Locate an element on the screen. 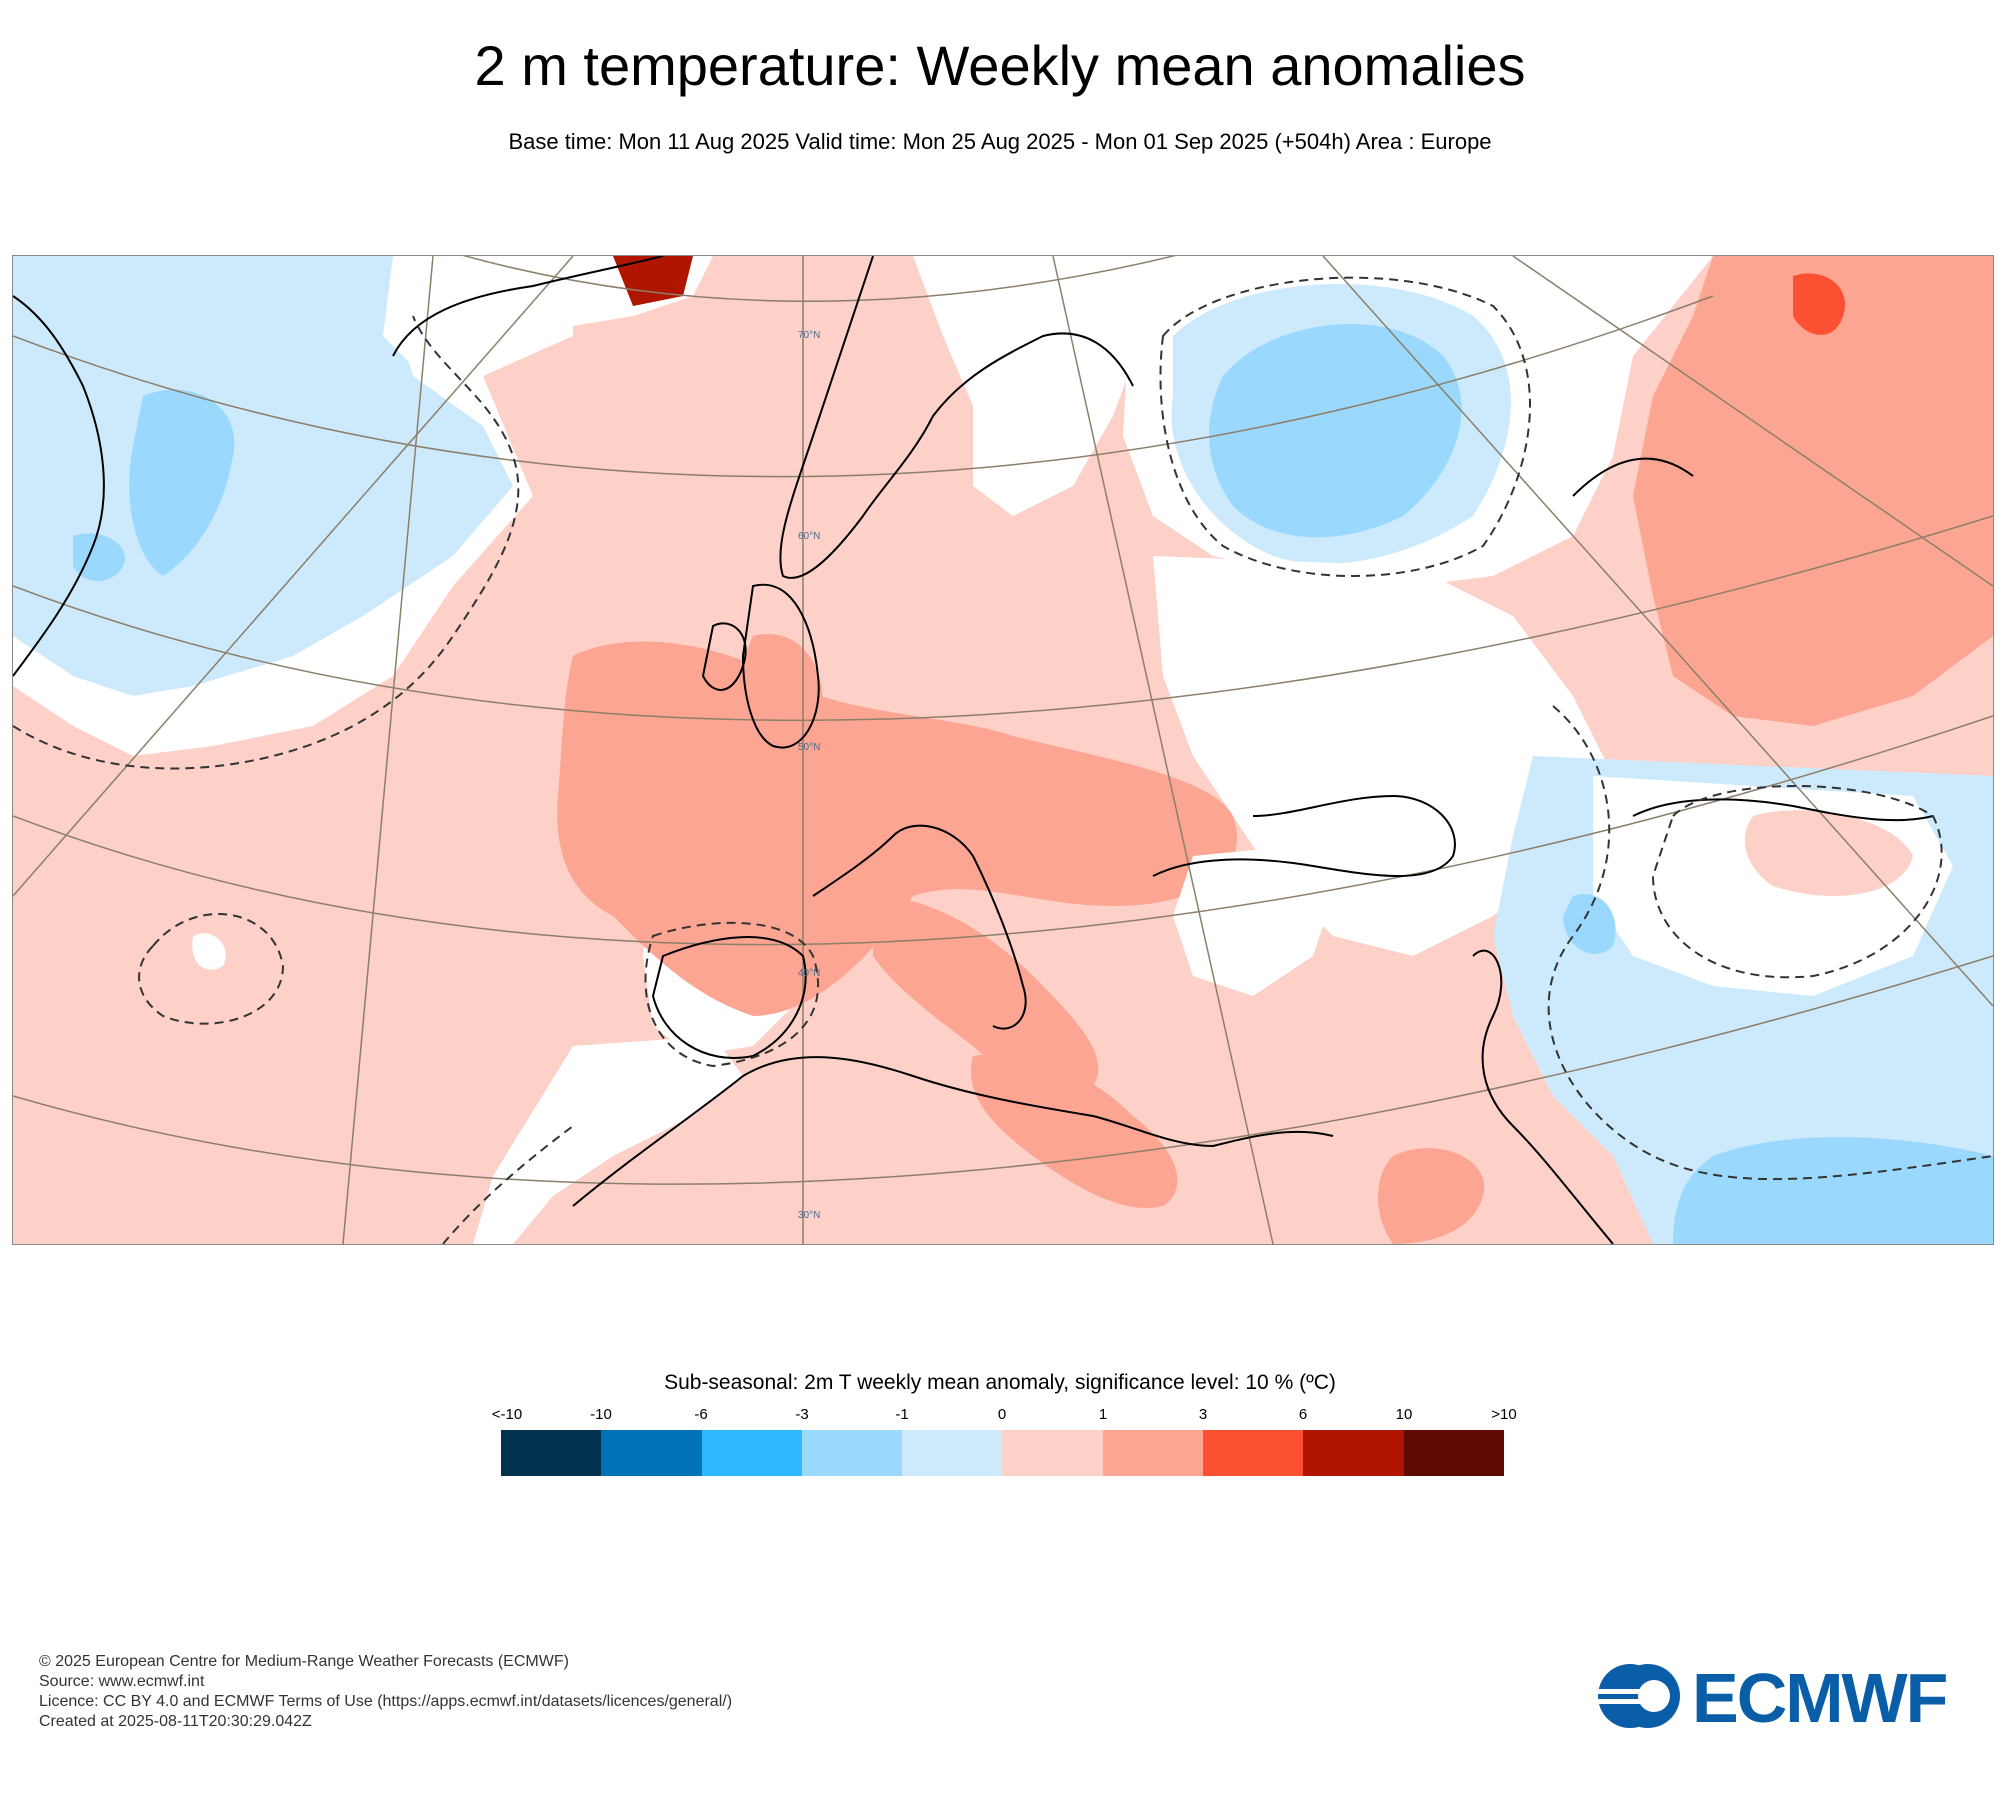 This screenshot has width=2000, height=1800. warm-black-sea-east is located at coordinates (1828, 853).